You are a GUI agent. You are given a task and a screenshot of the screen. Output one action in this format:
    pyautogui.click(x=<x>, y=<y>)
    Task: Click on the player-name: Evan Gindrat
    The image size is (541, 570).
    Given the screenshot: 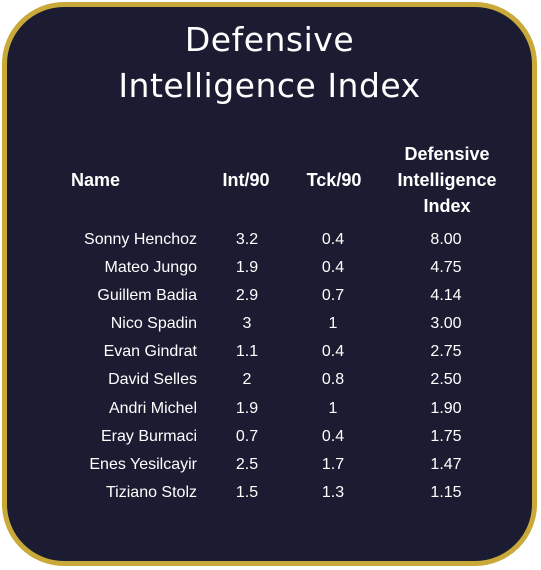 What is the action you would take?
    pyautogui.click(x=150, y=352)
    